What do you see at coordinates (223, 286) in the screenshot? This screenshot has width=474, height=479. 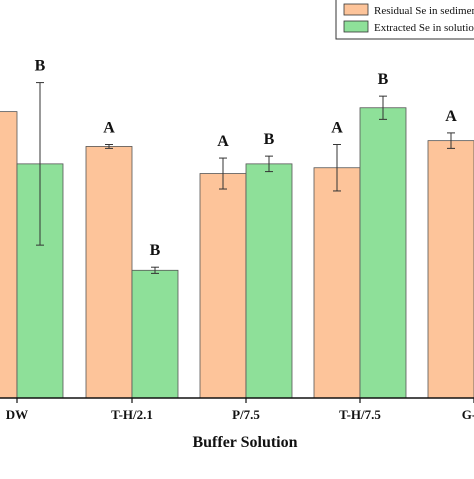 I see `bar-residual-P/7.5` at bounding box center [223, 286].